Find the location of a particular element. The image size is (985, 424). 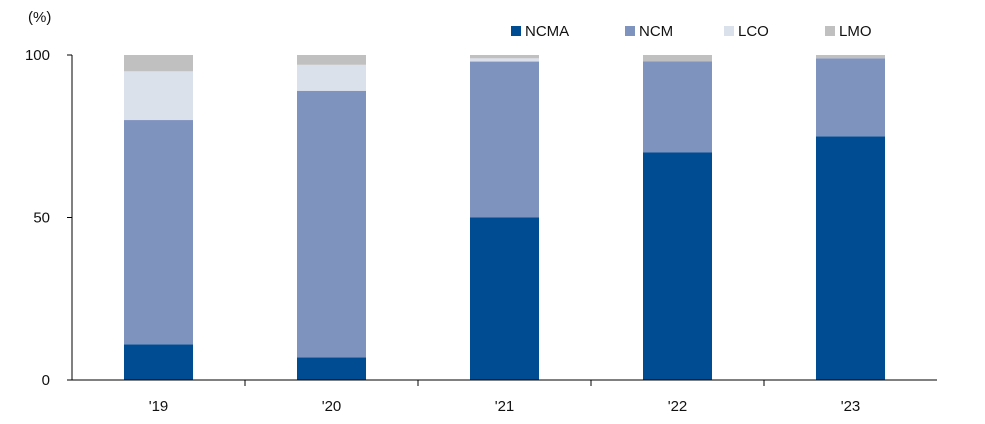

legend-swatch-lmo is located at coordinates (830, 31).